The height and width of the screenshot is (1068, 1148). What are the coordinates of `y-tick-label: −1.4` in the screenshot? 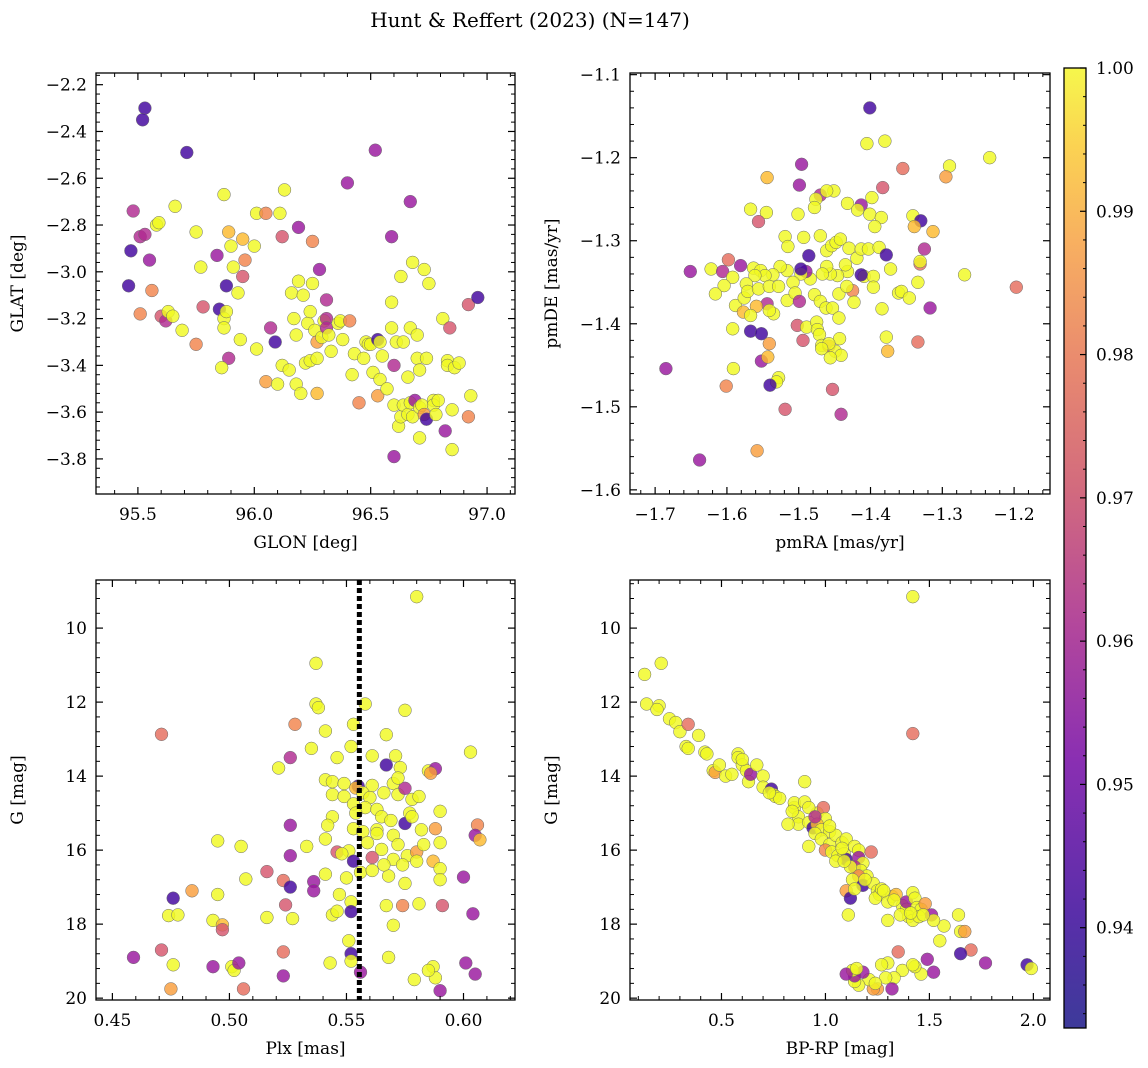 It's located at (600, 325).